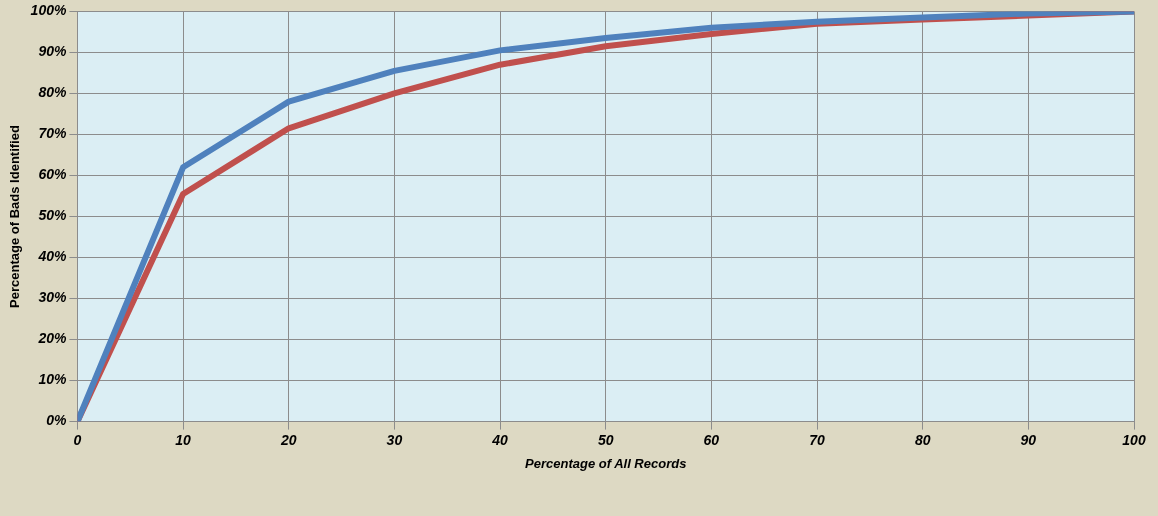  I want to click on x-tick-label: 40, so click(500, 439).